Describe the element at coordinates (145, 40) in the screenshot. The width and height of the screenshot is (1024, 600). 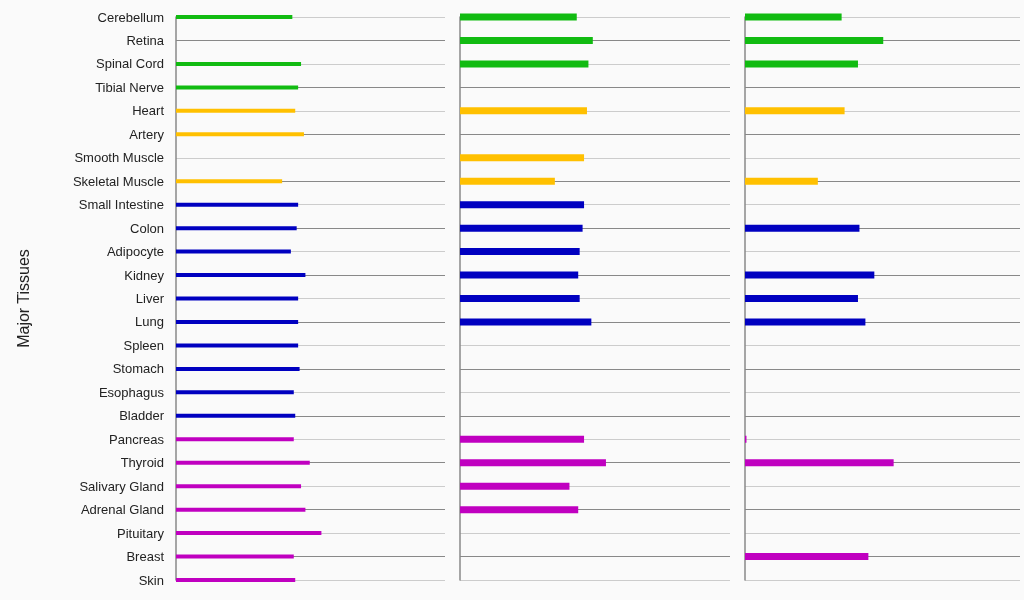
I see `y-tick-label: Retina` at that location.